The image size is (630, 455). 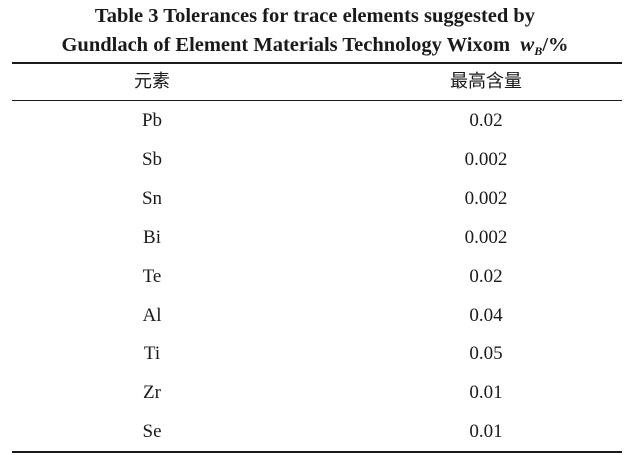 I want to click on cell-element: Ti, so click(x=152, y=354).